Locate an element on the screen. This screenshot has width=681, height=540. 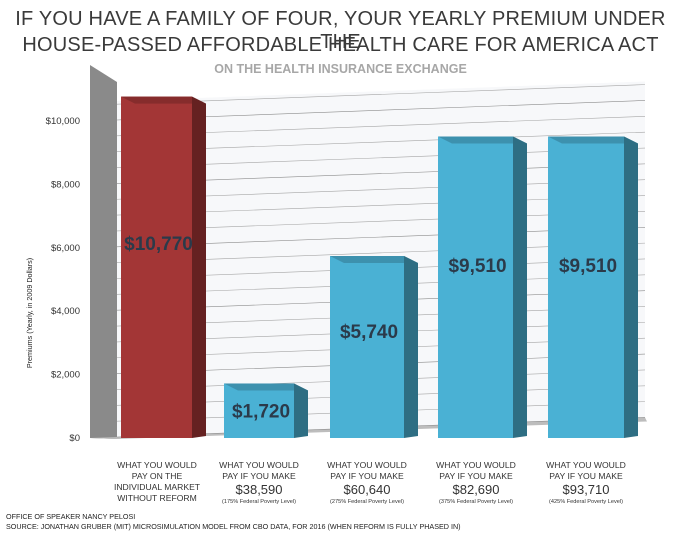
bar-value-label: $1,720 is located at coordinates (261, 411).